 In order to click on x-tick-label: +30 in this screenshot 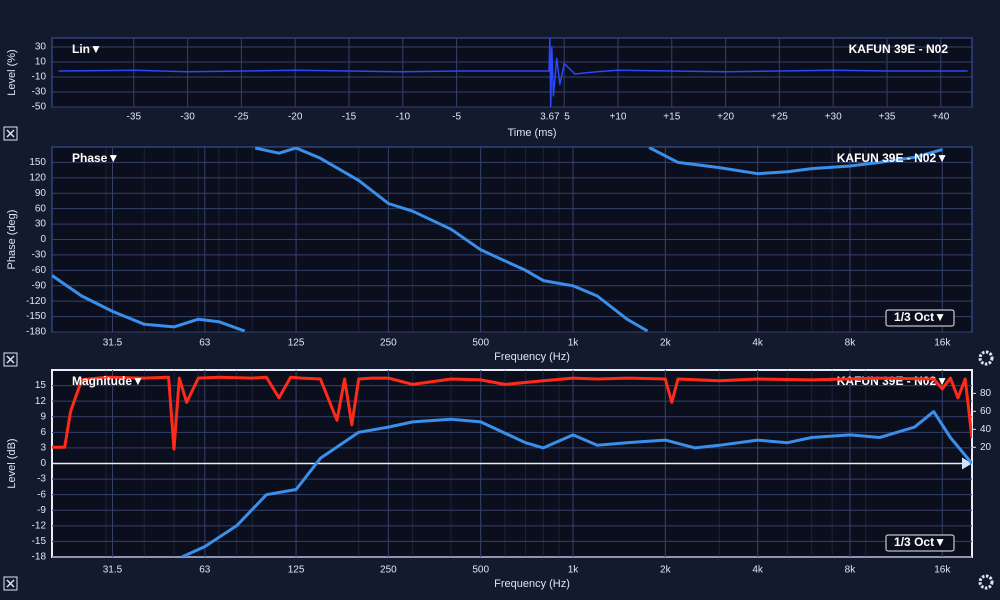, I will do `click(833, 117)`.